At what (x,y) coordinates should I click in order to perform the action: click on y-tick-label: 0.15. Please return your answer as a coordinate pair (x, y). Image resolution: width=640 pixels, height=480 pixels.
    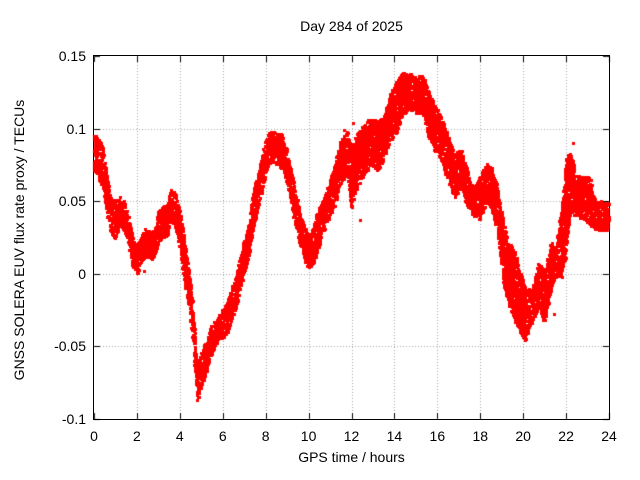
    Looking at the image, I should click on (72, 56).